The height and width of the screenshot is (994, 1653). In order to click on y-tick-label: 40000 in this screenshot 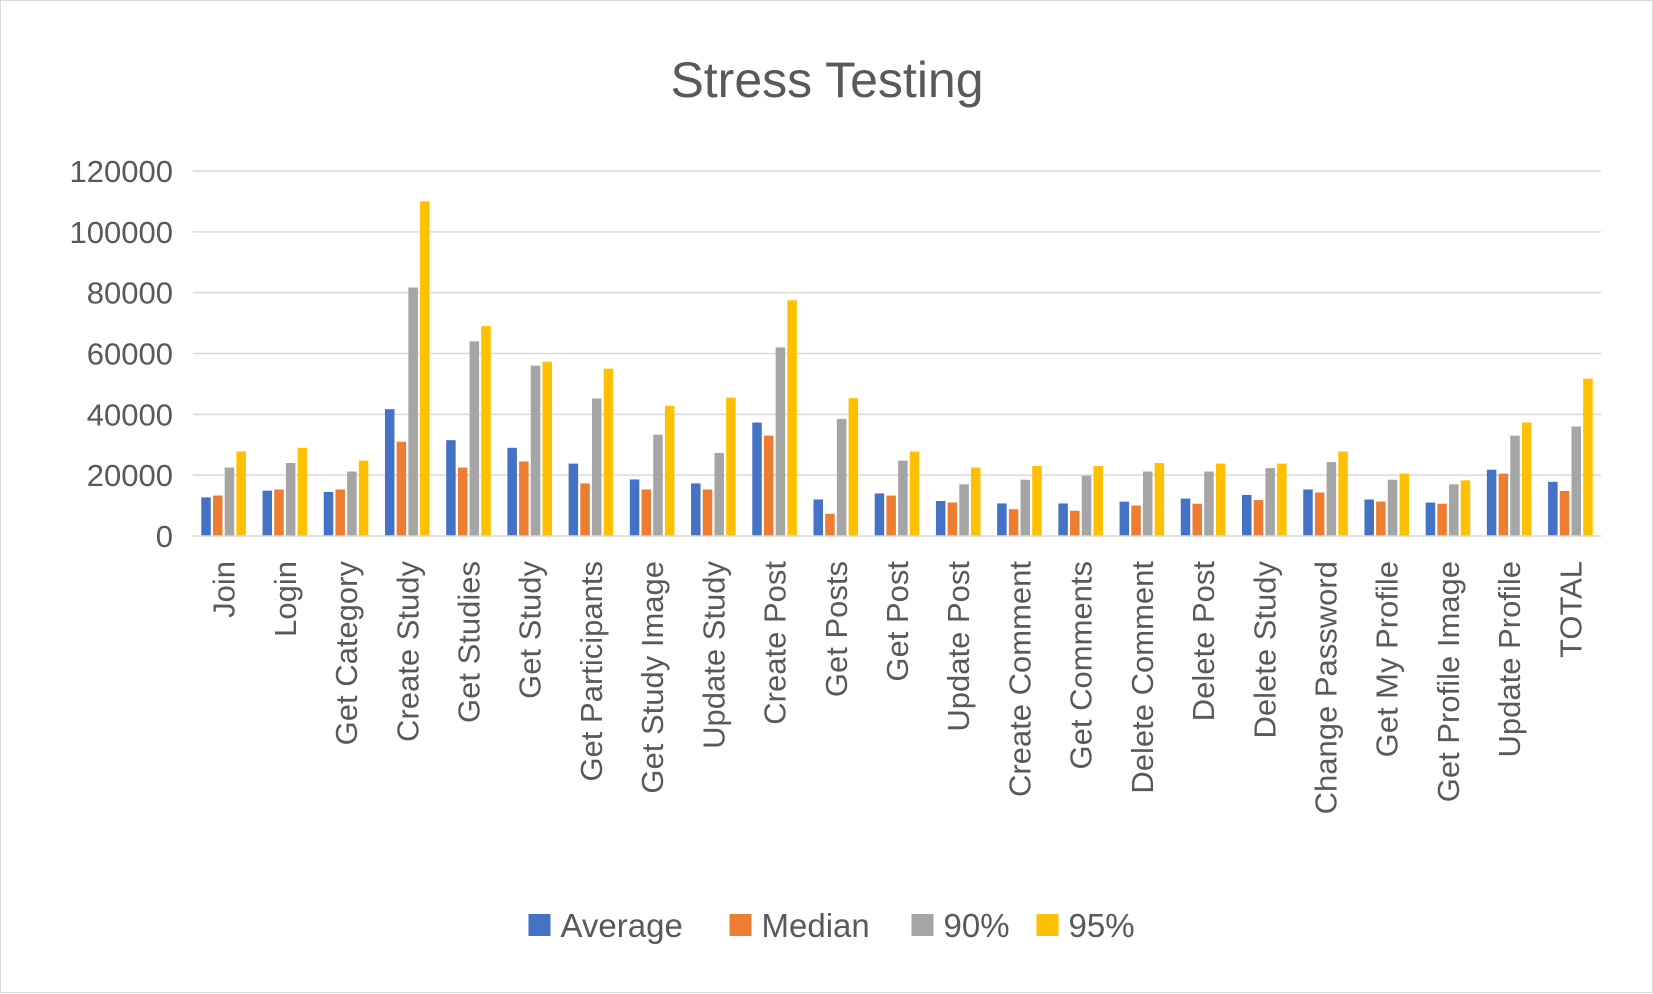, I will do `click(130, 414)`.